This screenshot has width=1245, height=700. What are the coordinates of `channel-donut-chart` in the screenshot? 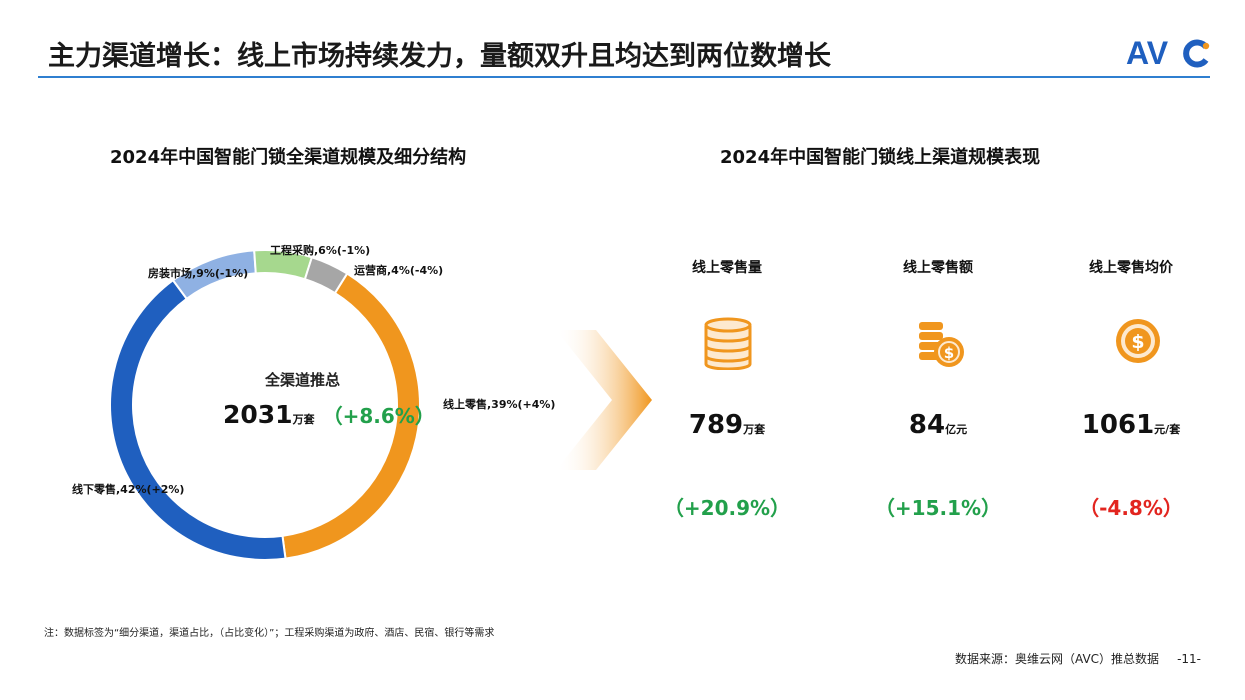 It's located at (265, 405).